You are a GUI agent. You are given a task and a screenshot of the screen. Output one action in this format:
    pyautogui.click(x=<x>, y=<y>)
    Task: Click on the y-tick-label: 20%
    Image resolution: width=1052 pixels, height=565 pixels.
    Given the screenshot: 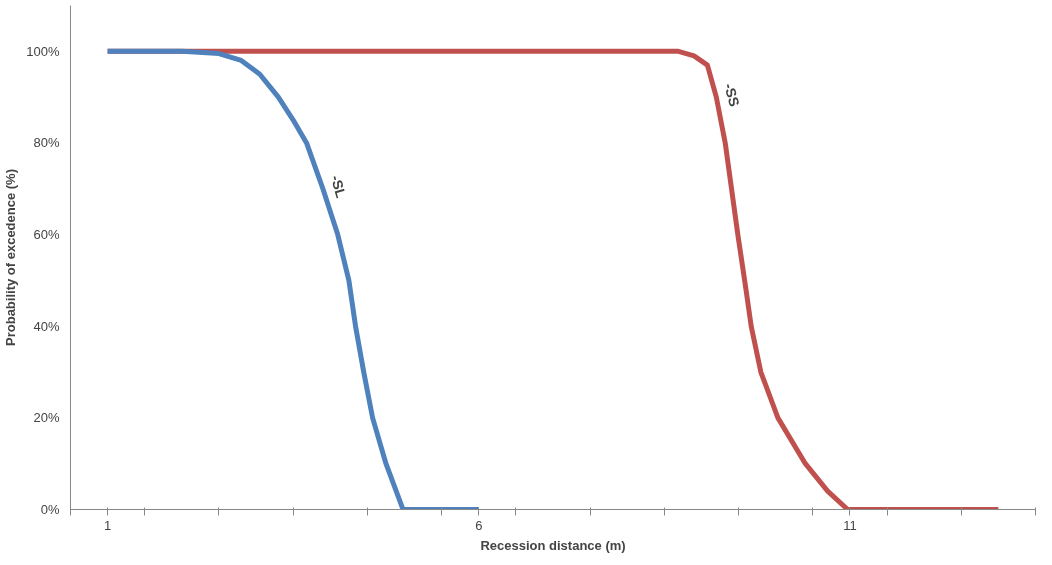 What is the action you would take?
    pyautogui.click(x=46, y=418)
    